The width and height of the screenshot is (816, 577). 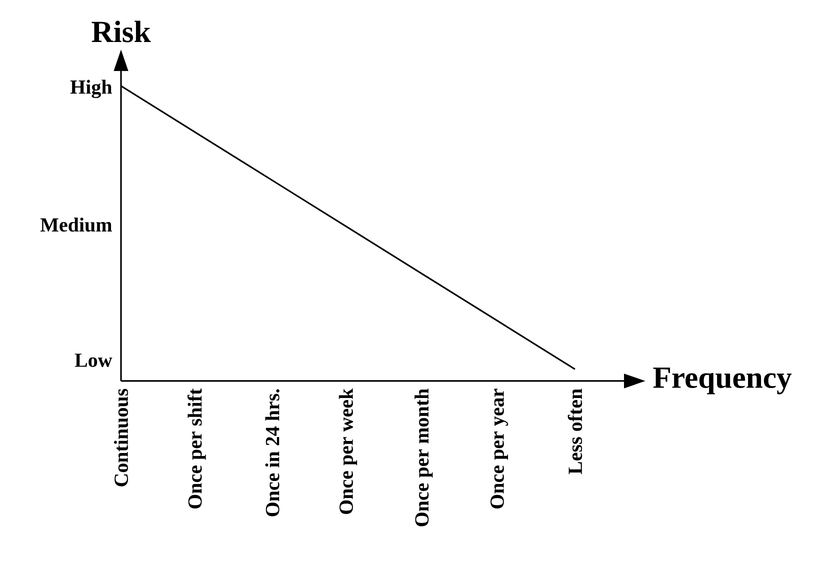 What do you see at coordinates (272, 452) in the screenshot?
I see `x-tick-label: Once in 24 hrs.` at bounding box center [272, 452].